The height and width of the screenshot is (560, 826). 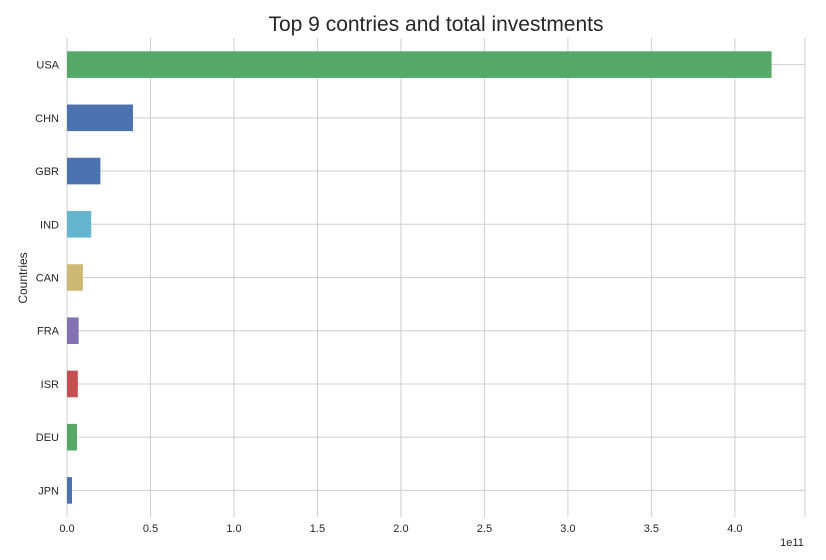 I want to click on bar-usa, so click(x=419, y=64).